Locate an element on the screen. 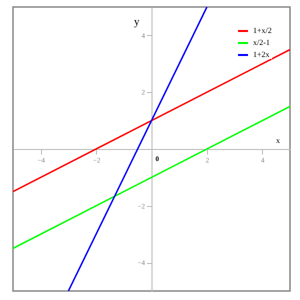 The height and width of the screenshot is (300, 300). legend-label: 1+x/2 is located at coordinates (262, 30).